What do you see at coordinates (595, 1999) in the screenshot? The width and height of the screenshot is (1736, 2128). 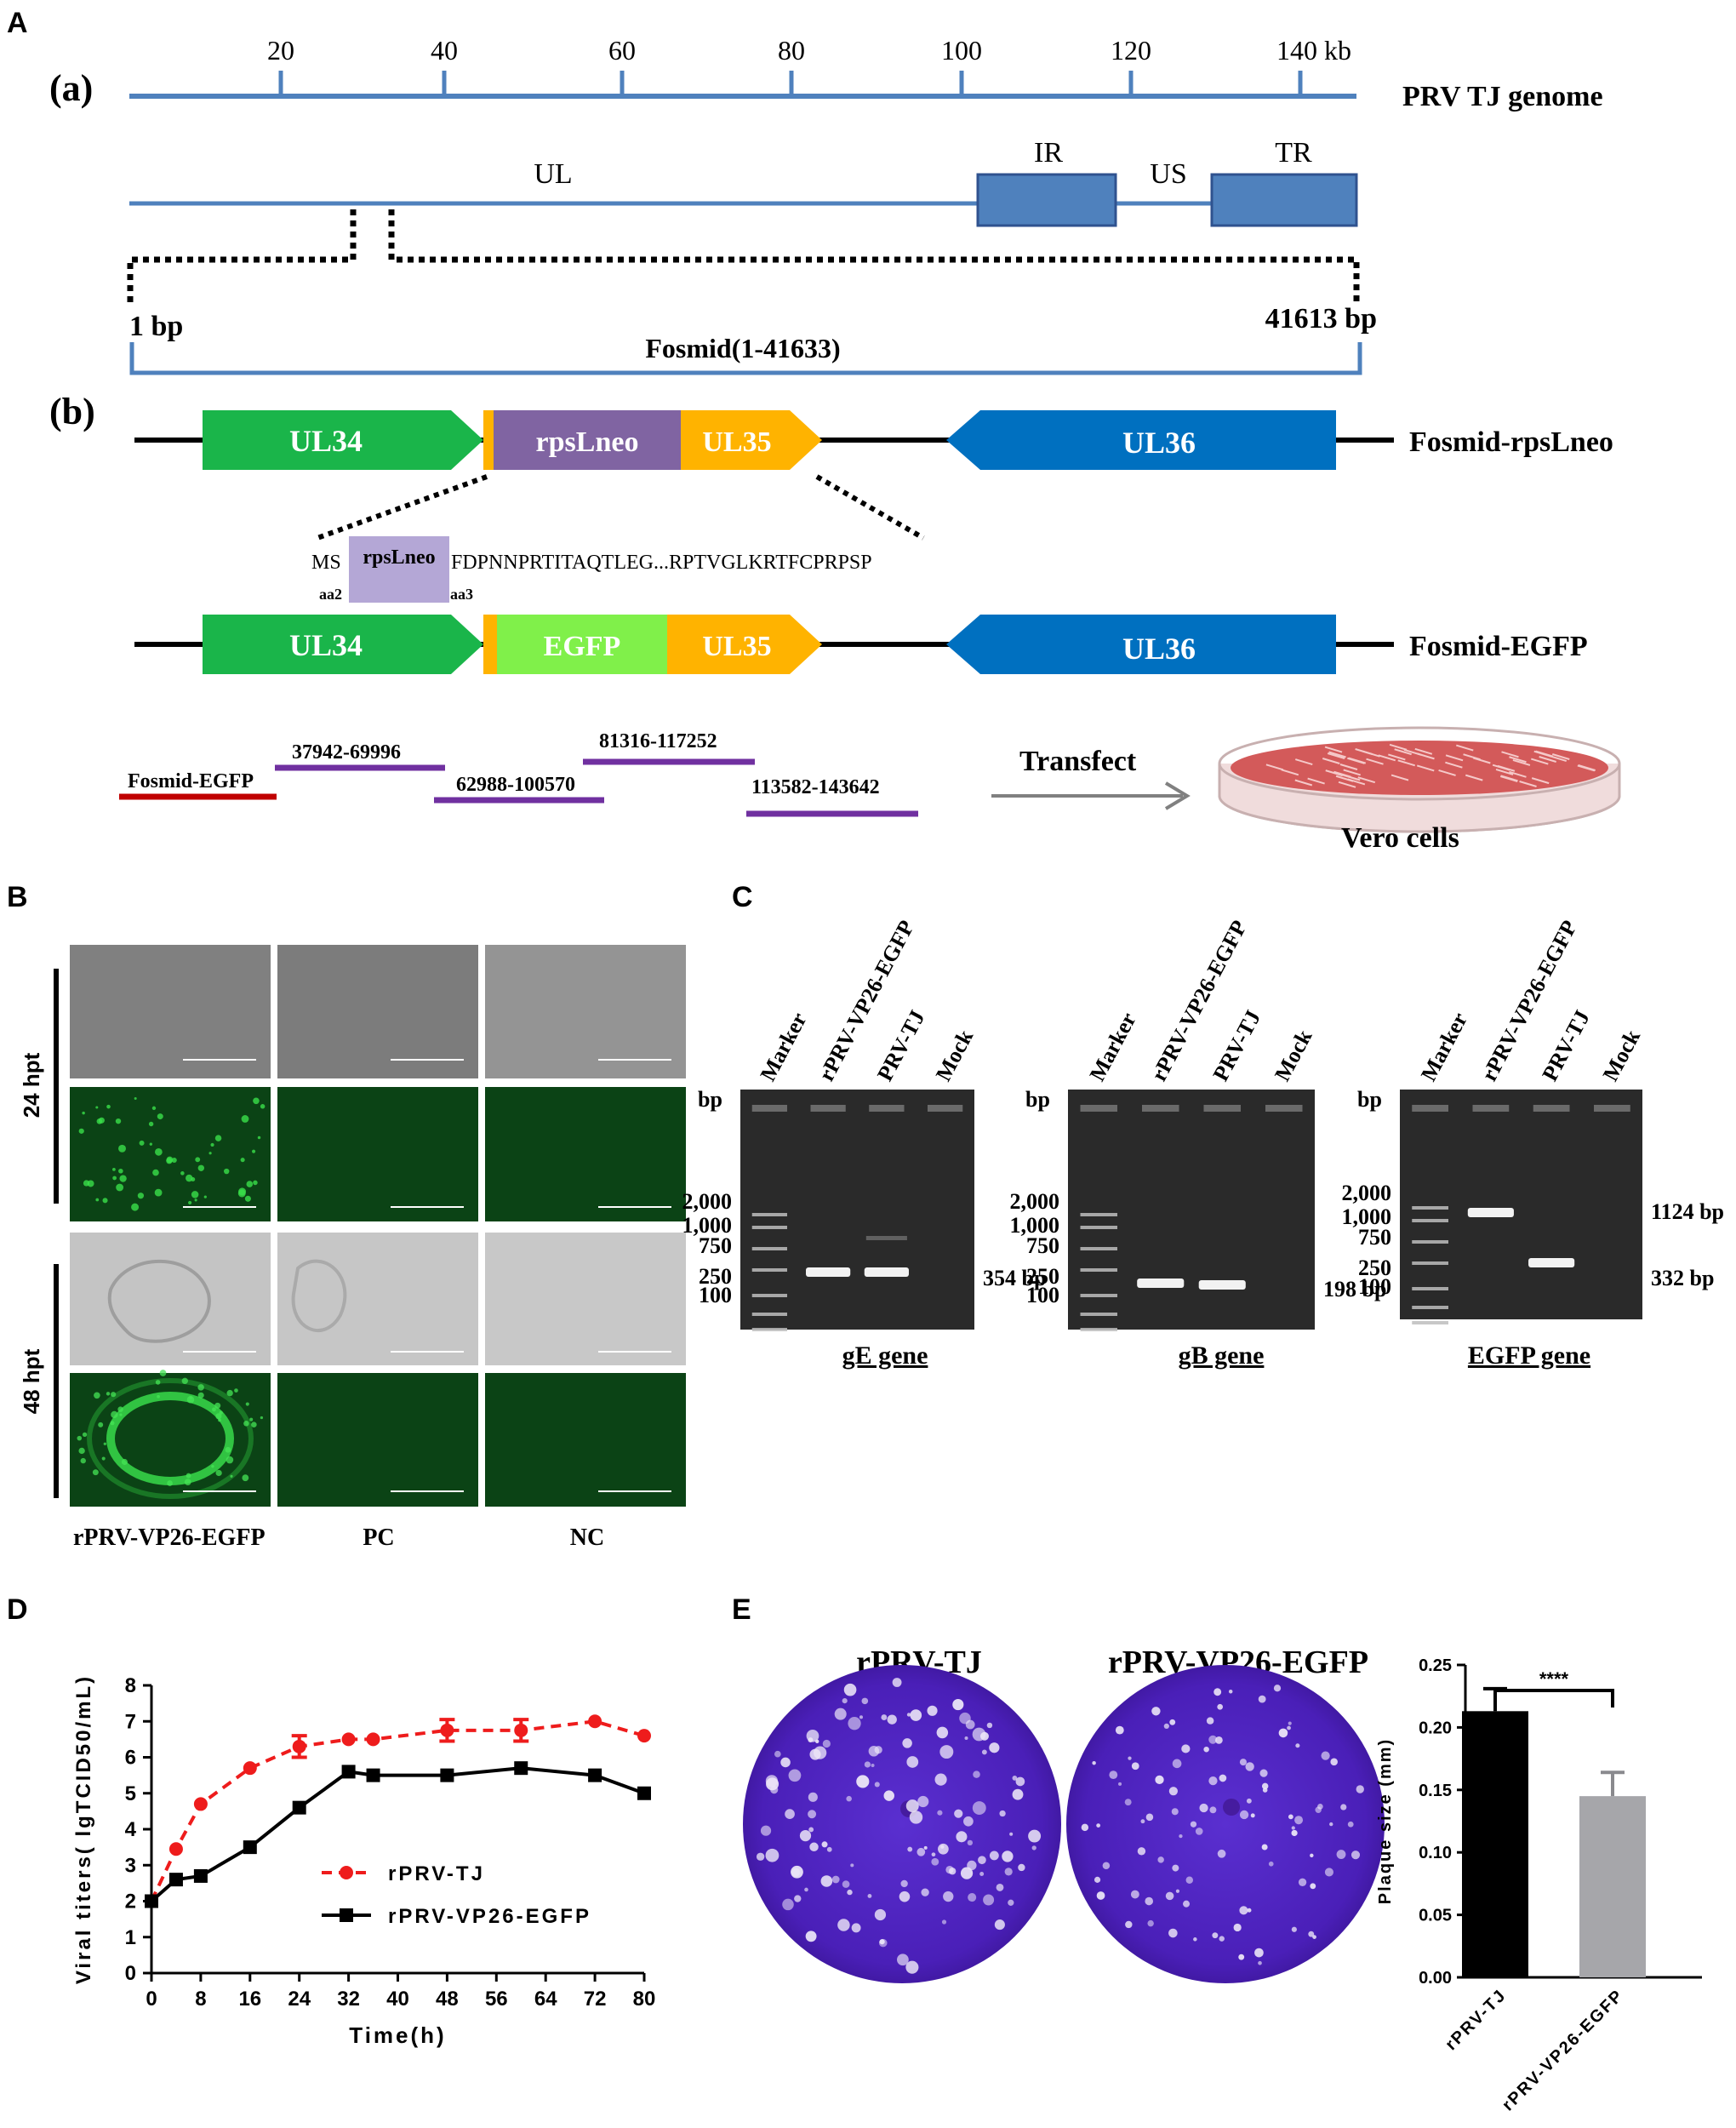 I see `x-tick-label: 72` at bounding box center [595, 1999].